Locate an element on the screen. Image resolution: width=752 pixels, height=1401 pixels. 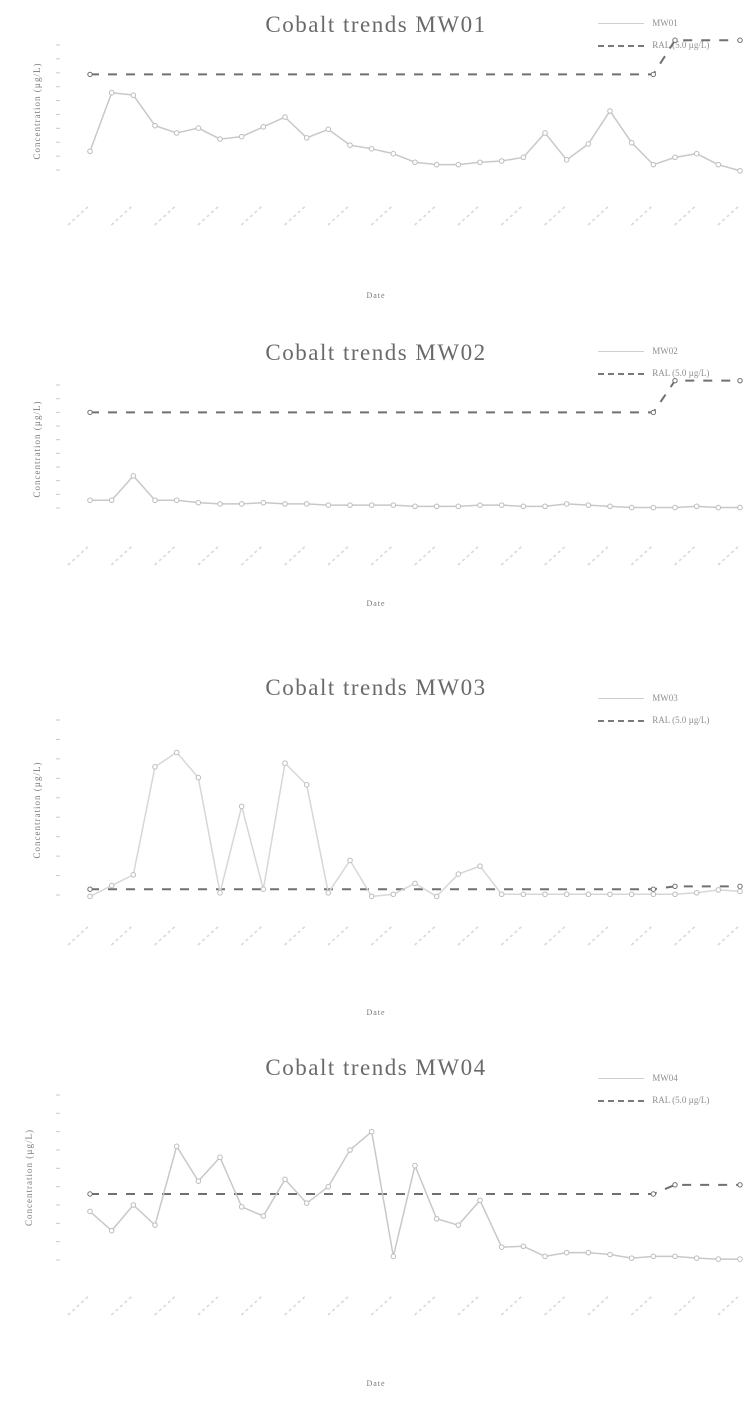
legend-item: RAL (5.0 µg/L) is located at coordinates (673, 373).